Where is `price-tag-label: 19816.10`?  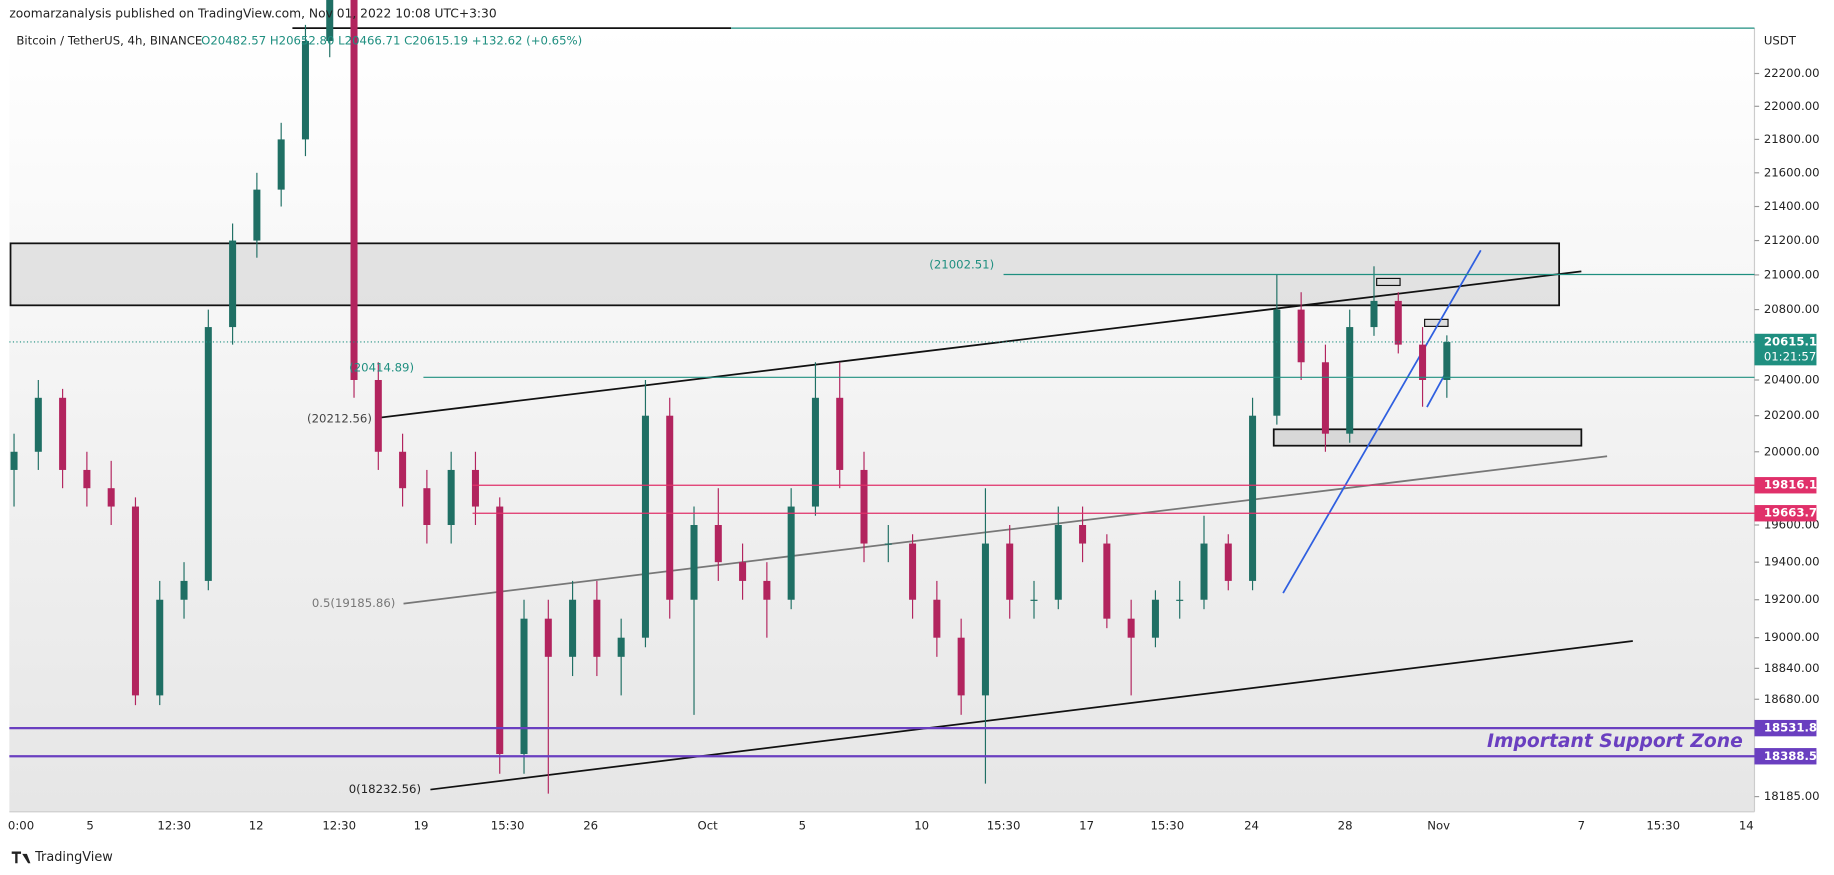 price-tag-label: 19816.10 is located at coordinates (1794, 485).